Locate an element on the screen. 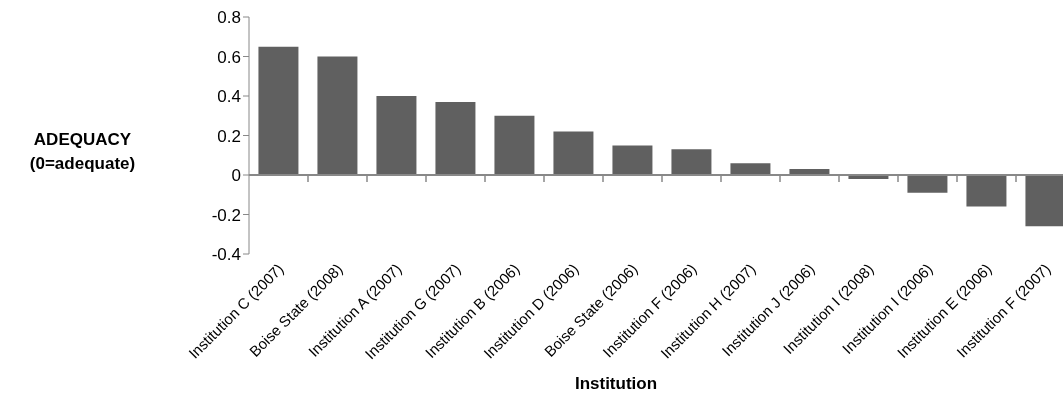 Image resolution: width=1063 pixels, height=400 pixels. y-tick-label: 0.6 is located at coordinates (229, 57).